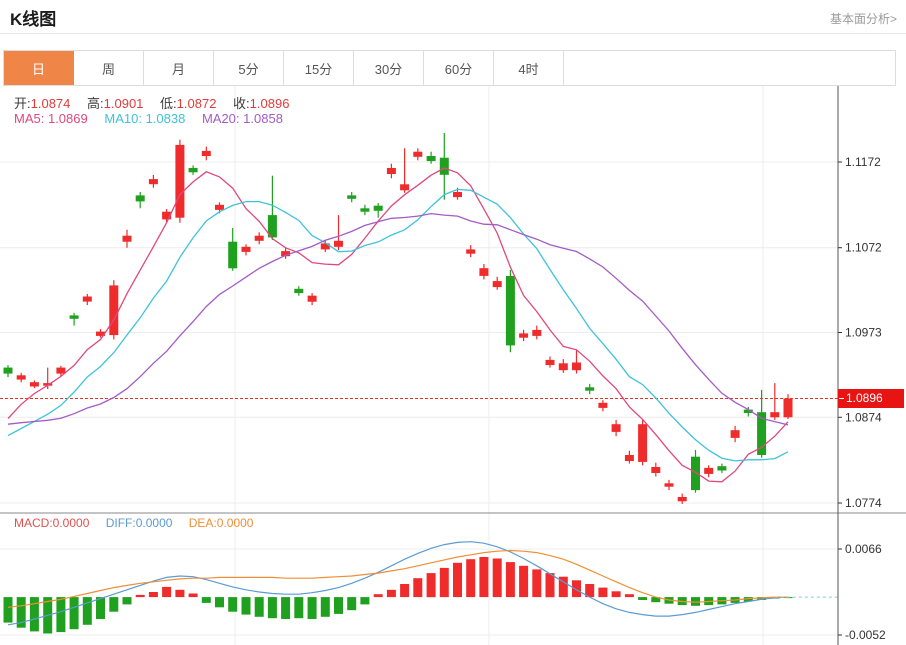 The height and width of the screenshot is (645, 906). I want to click on macd-readout: MACD:0.0000 DIFF:0.0000 DEA:0.0000, so click(140, 523).